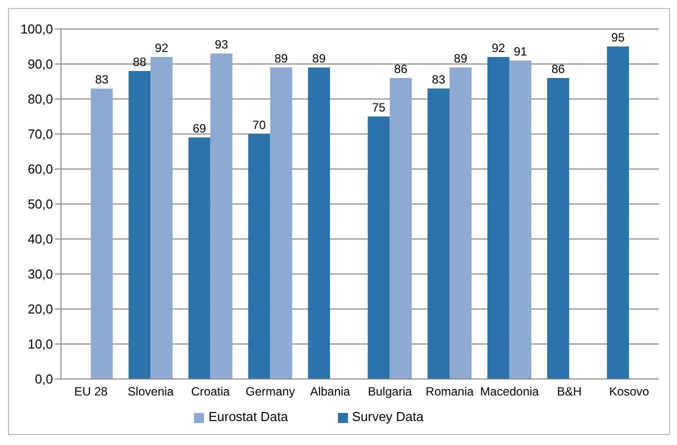 This screenshot has width=677, height=445. Describe the element at coordinates (40, 204) in the screenshot. I see `y-tick-label: 50,0` at that location.